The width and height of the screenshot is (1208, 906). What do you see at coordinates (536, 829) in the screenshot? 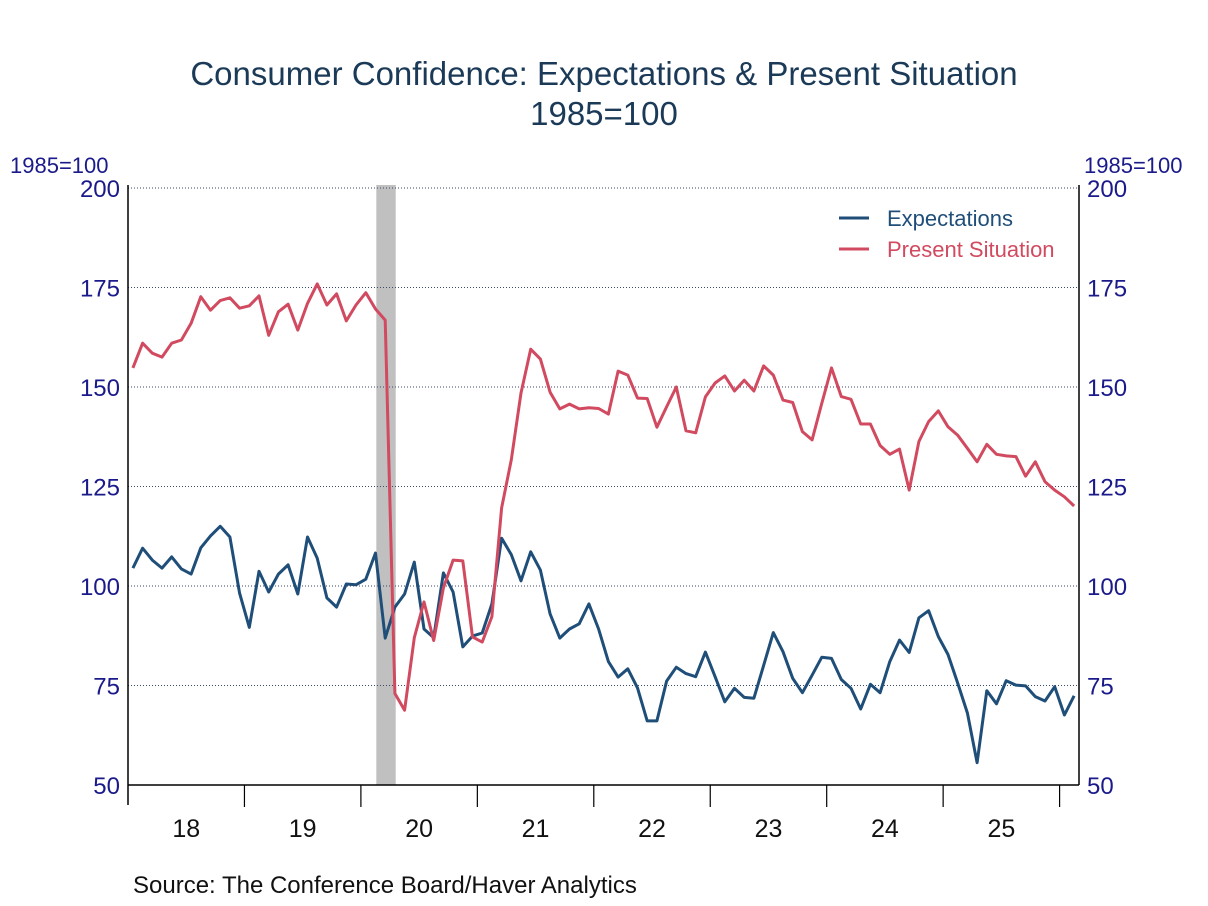
I see `x-tick-label: 21` at bounding box center [536, 829].